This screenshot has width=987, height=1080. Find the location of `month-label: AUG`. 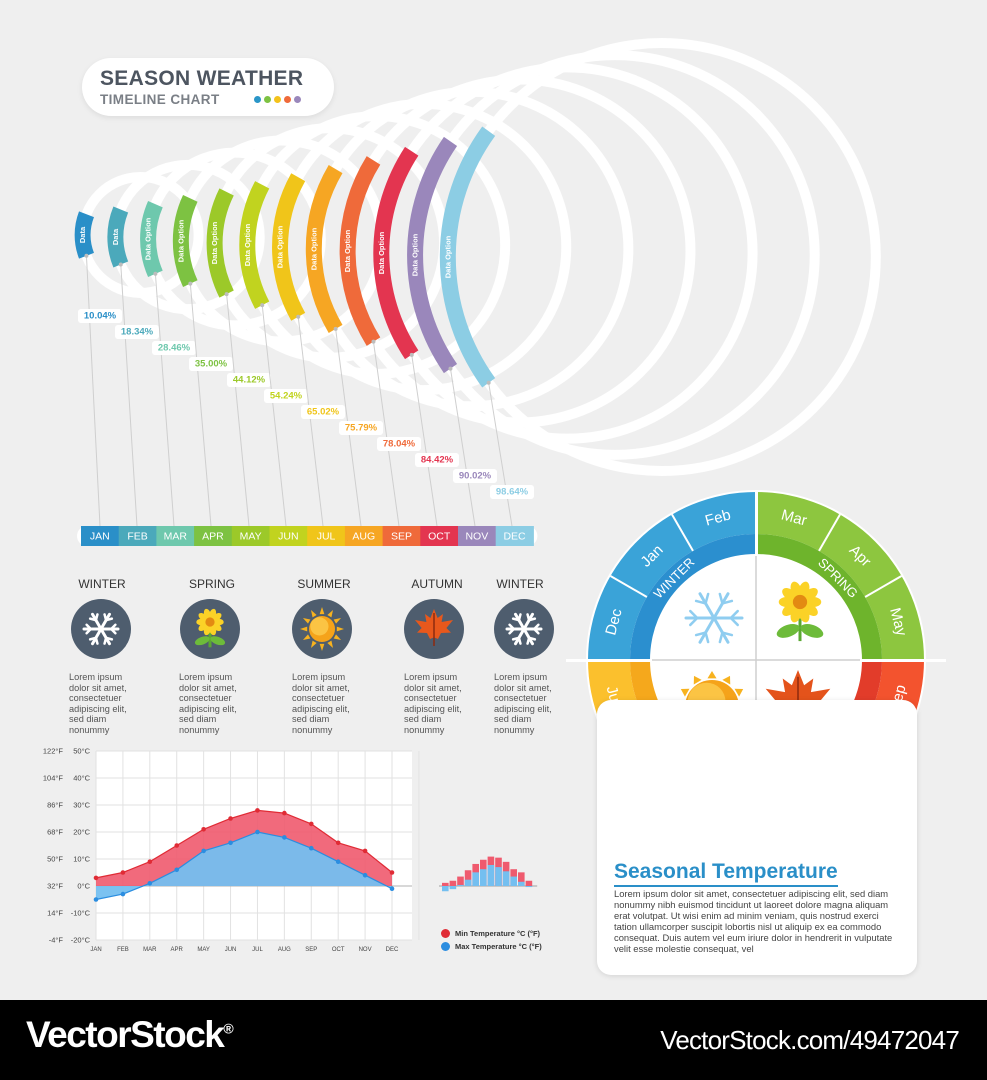

month-label: AUG is located at coordinates (363, 537).